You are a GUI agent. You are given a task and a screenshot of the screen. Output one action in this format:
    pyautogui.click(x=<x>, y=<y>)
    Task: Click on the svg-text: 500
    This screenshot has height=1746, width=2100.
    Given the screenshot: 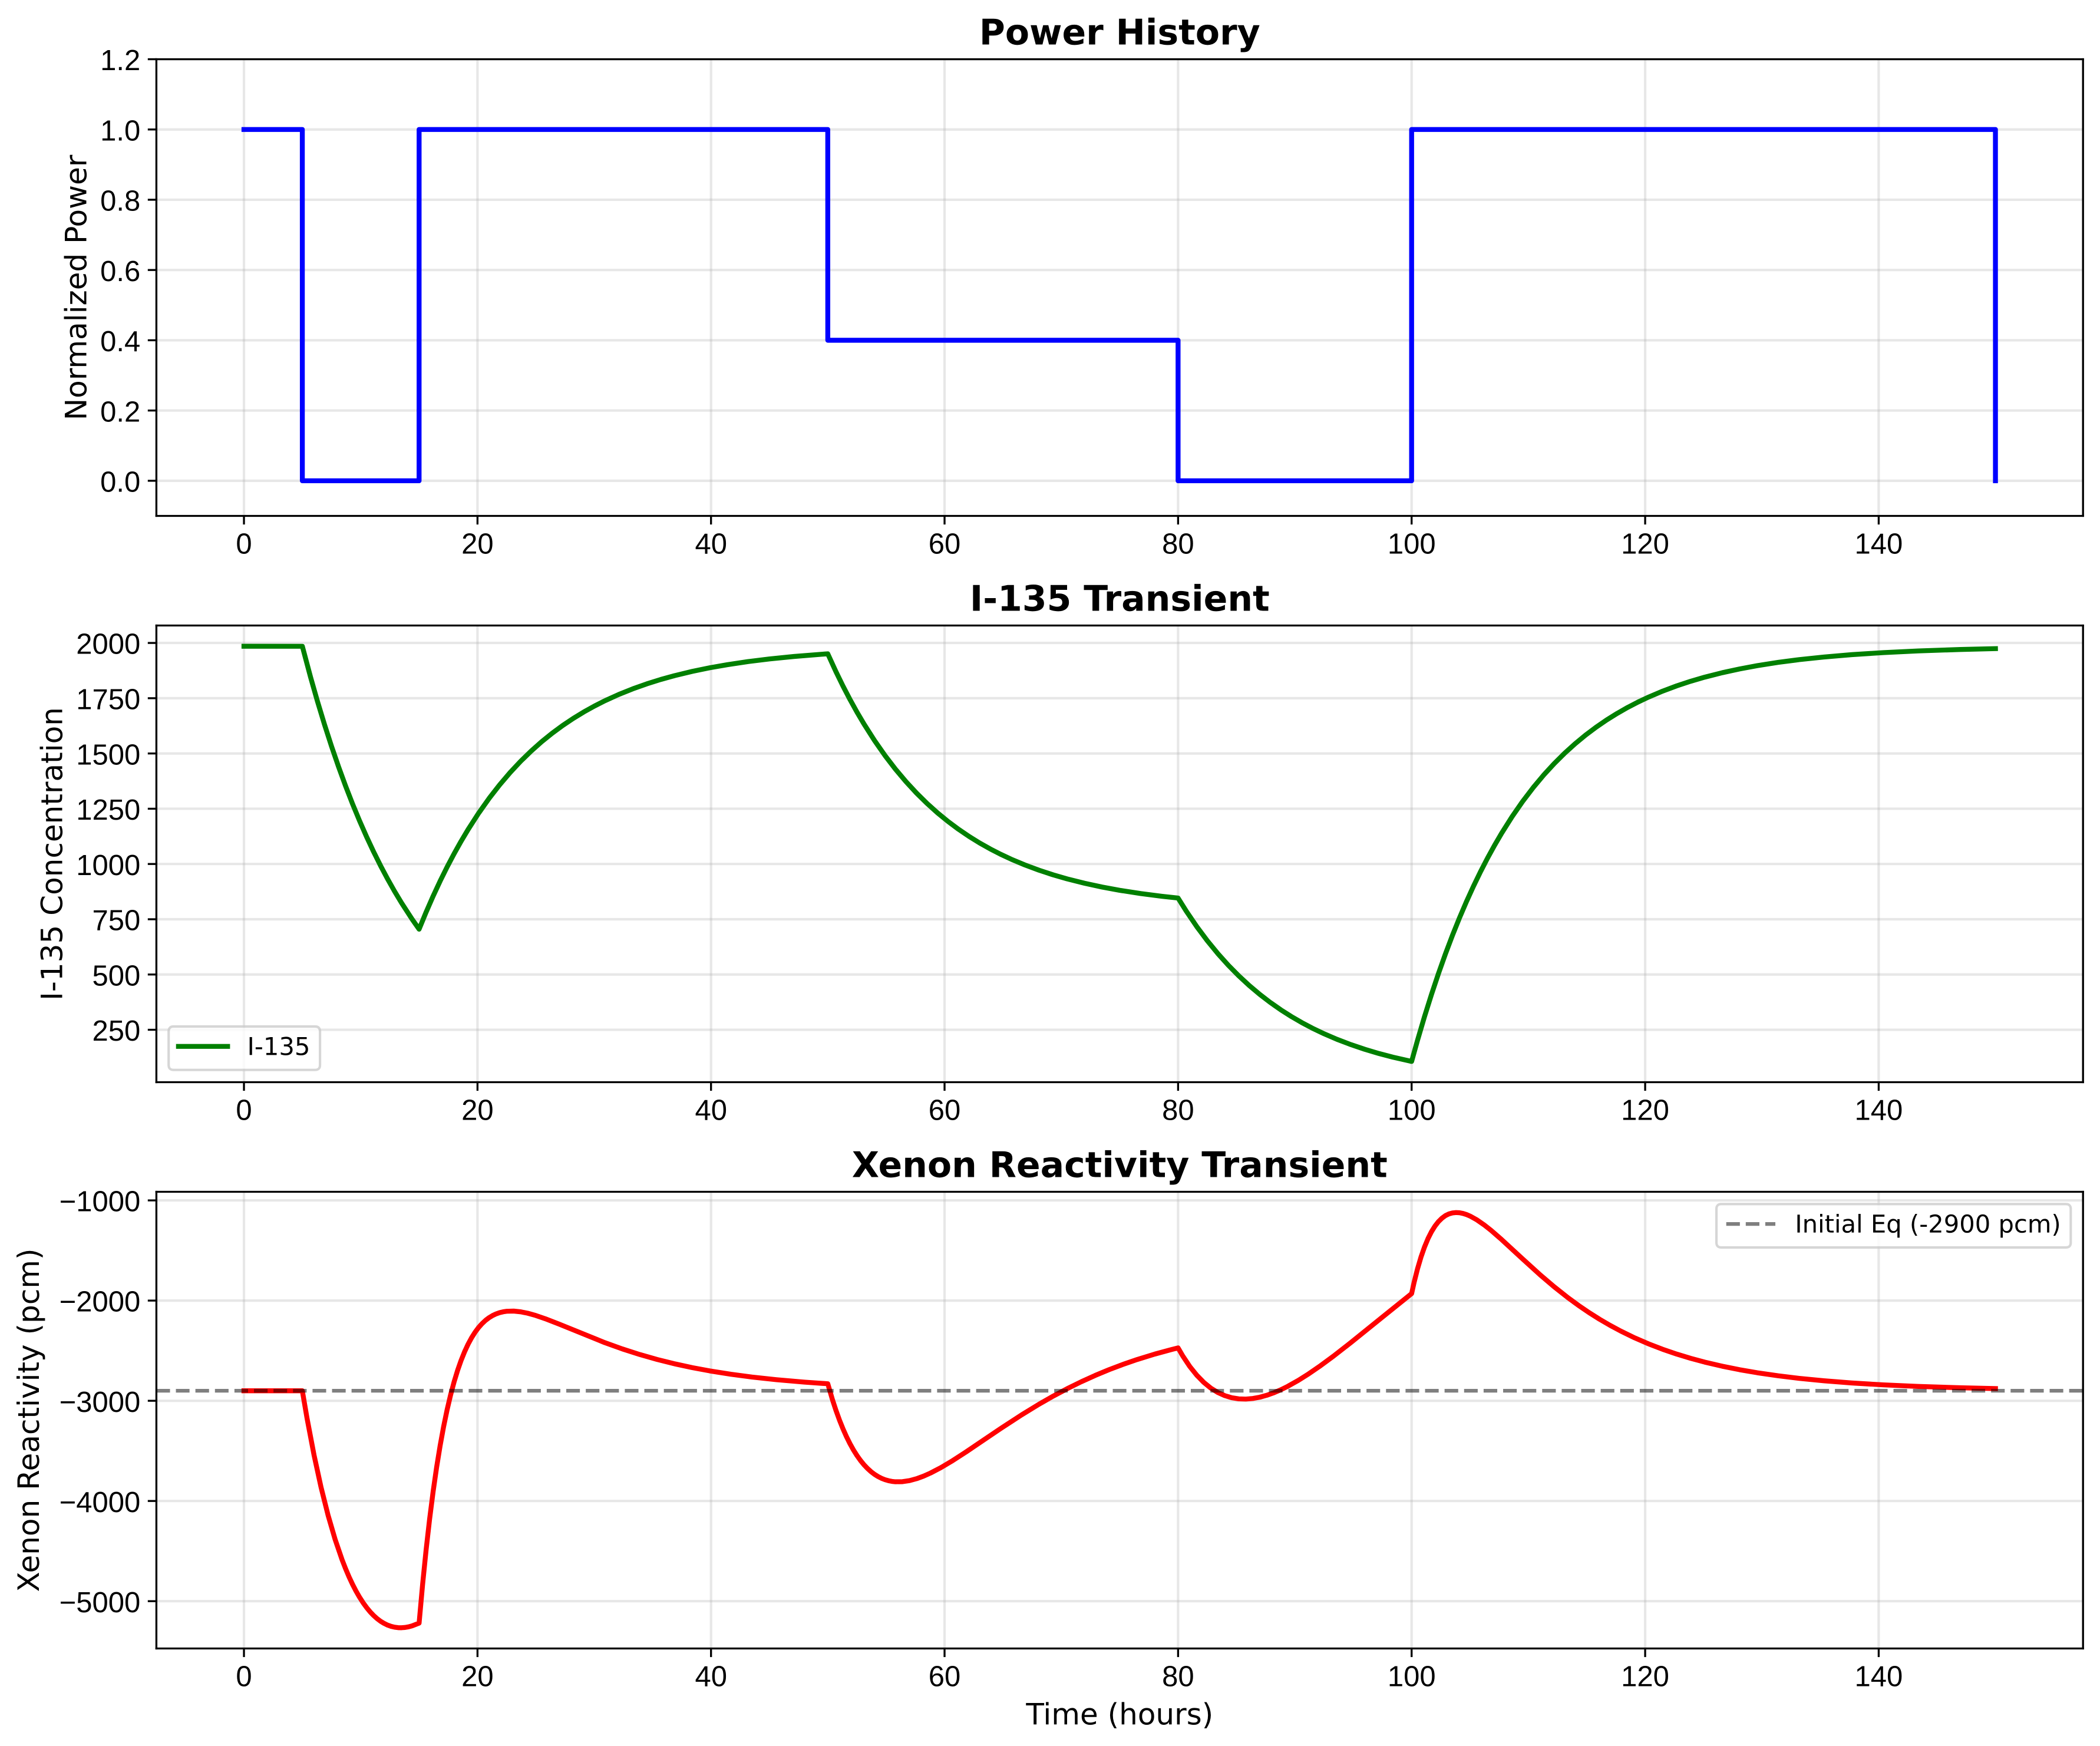 What is the action you would take?
    pyautogui.click(x=117, y=976)
    